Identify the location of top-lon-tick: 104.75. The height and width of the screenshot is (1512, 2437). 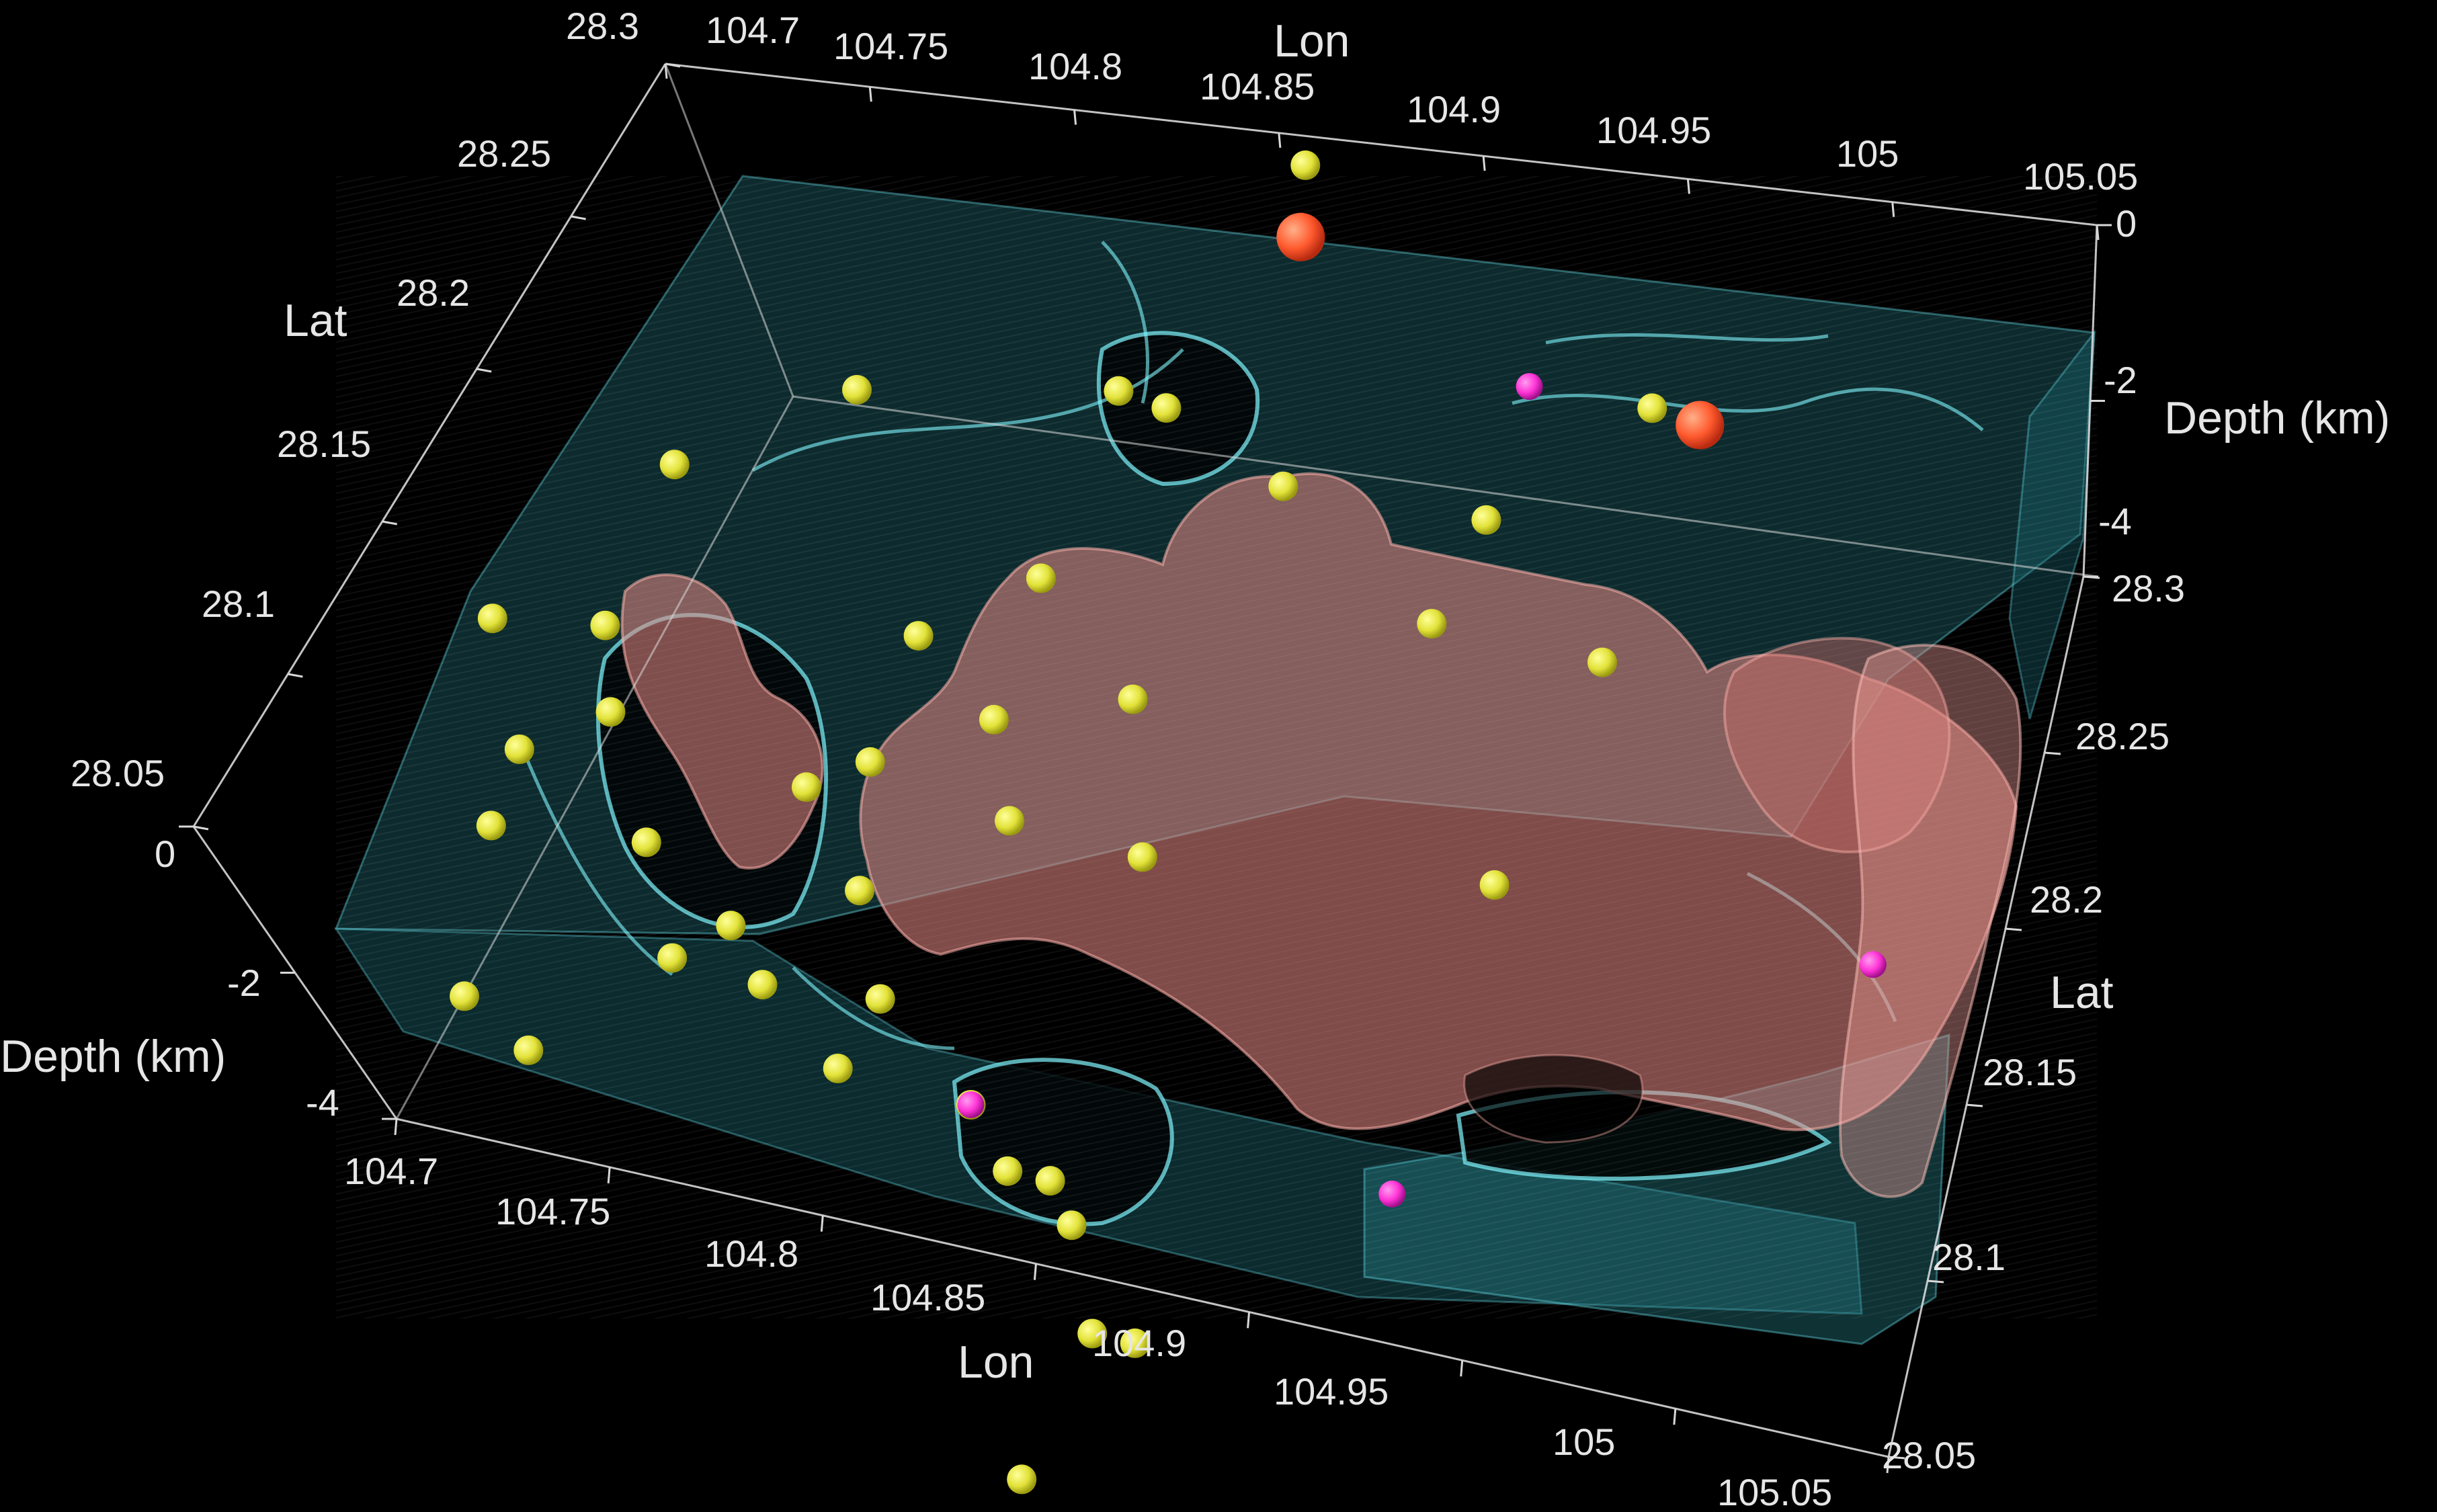
(890, 46).